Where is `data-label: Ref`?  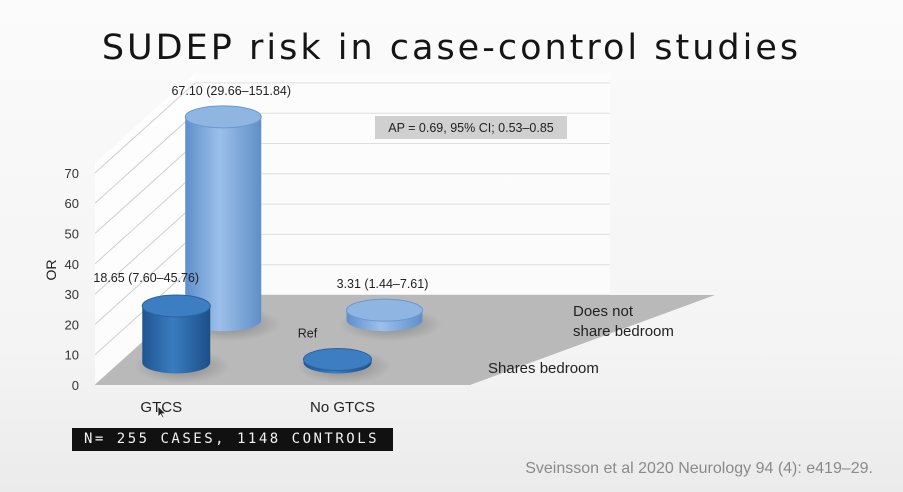
data-label: Ref is located at coordinates (308, 333).